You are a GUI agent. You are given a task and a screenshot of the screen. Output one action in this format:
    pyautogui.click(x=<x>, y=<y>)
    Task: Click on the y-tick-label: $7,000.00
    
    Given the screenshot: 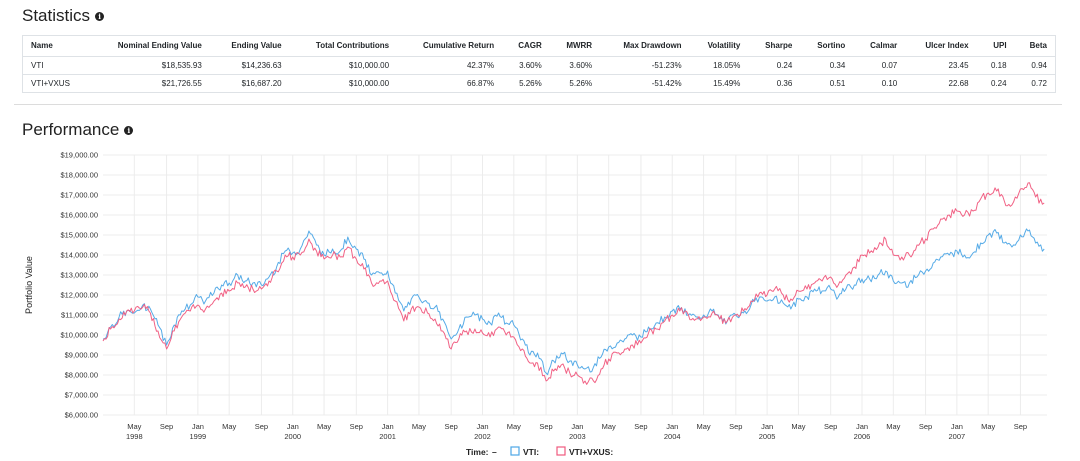 What is the action you would take?
    pyautogui.click(x=81, y=395)
    